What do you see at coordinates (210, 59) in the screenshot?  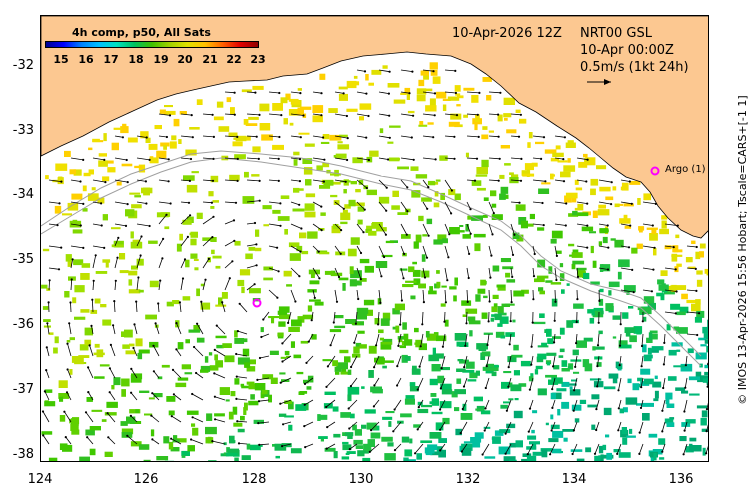 I see `colorbar-tick: 21` at bounding box center [210, 59].